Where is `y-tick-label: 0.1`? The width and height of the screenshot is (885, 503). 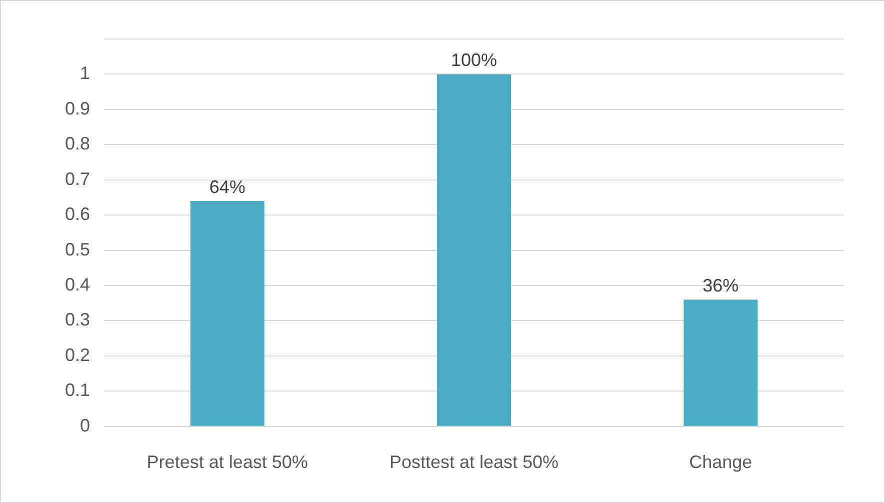 y-tick-label: 0.1 is located at coordinates (77, 390).